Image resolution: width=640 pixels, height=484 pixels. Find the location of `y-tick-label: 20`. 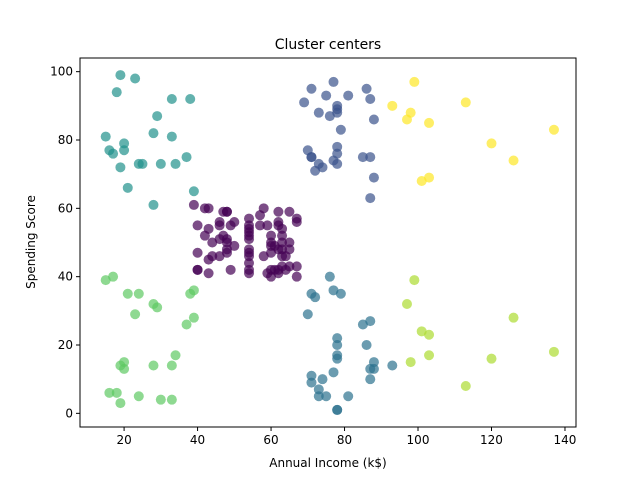

y-tick-label: 20 is located at coordinates (65, 345).